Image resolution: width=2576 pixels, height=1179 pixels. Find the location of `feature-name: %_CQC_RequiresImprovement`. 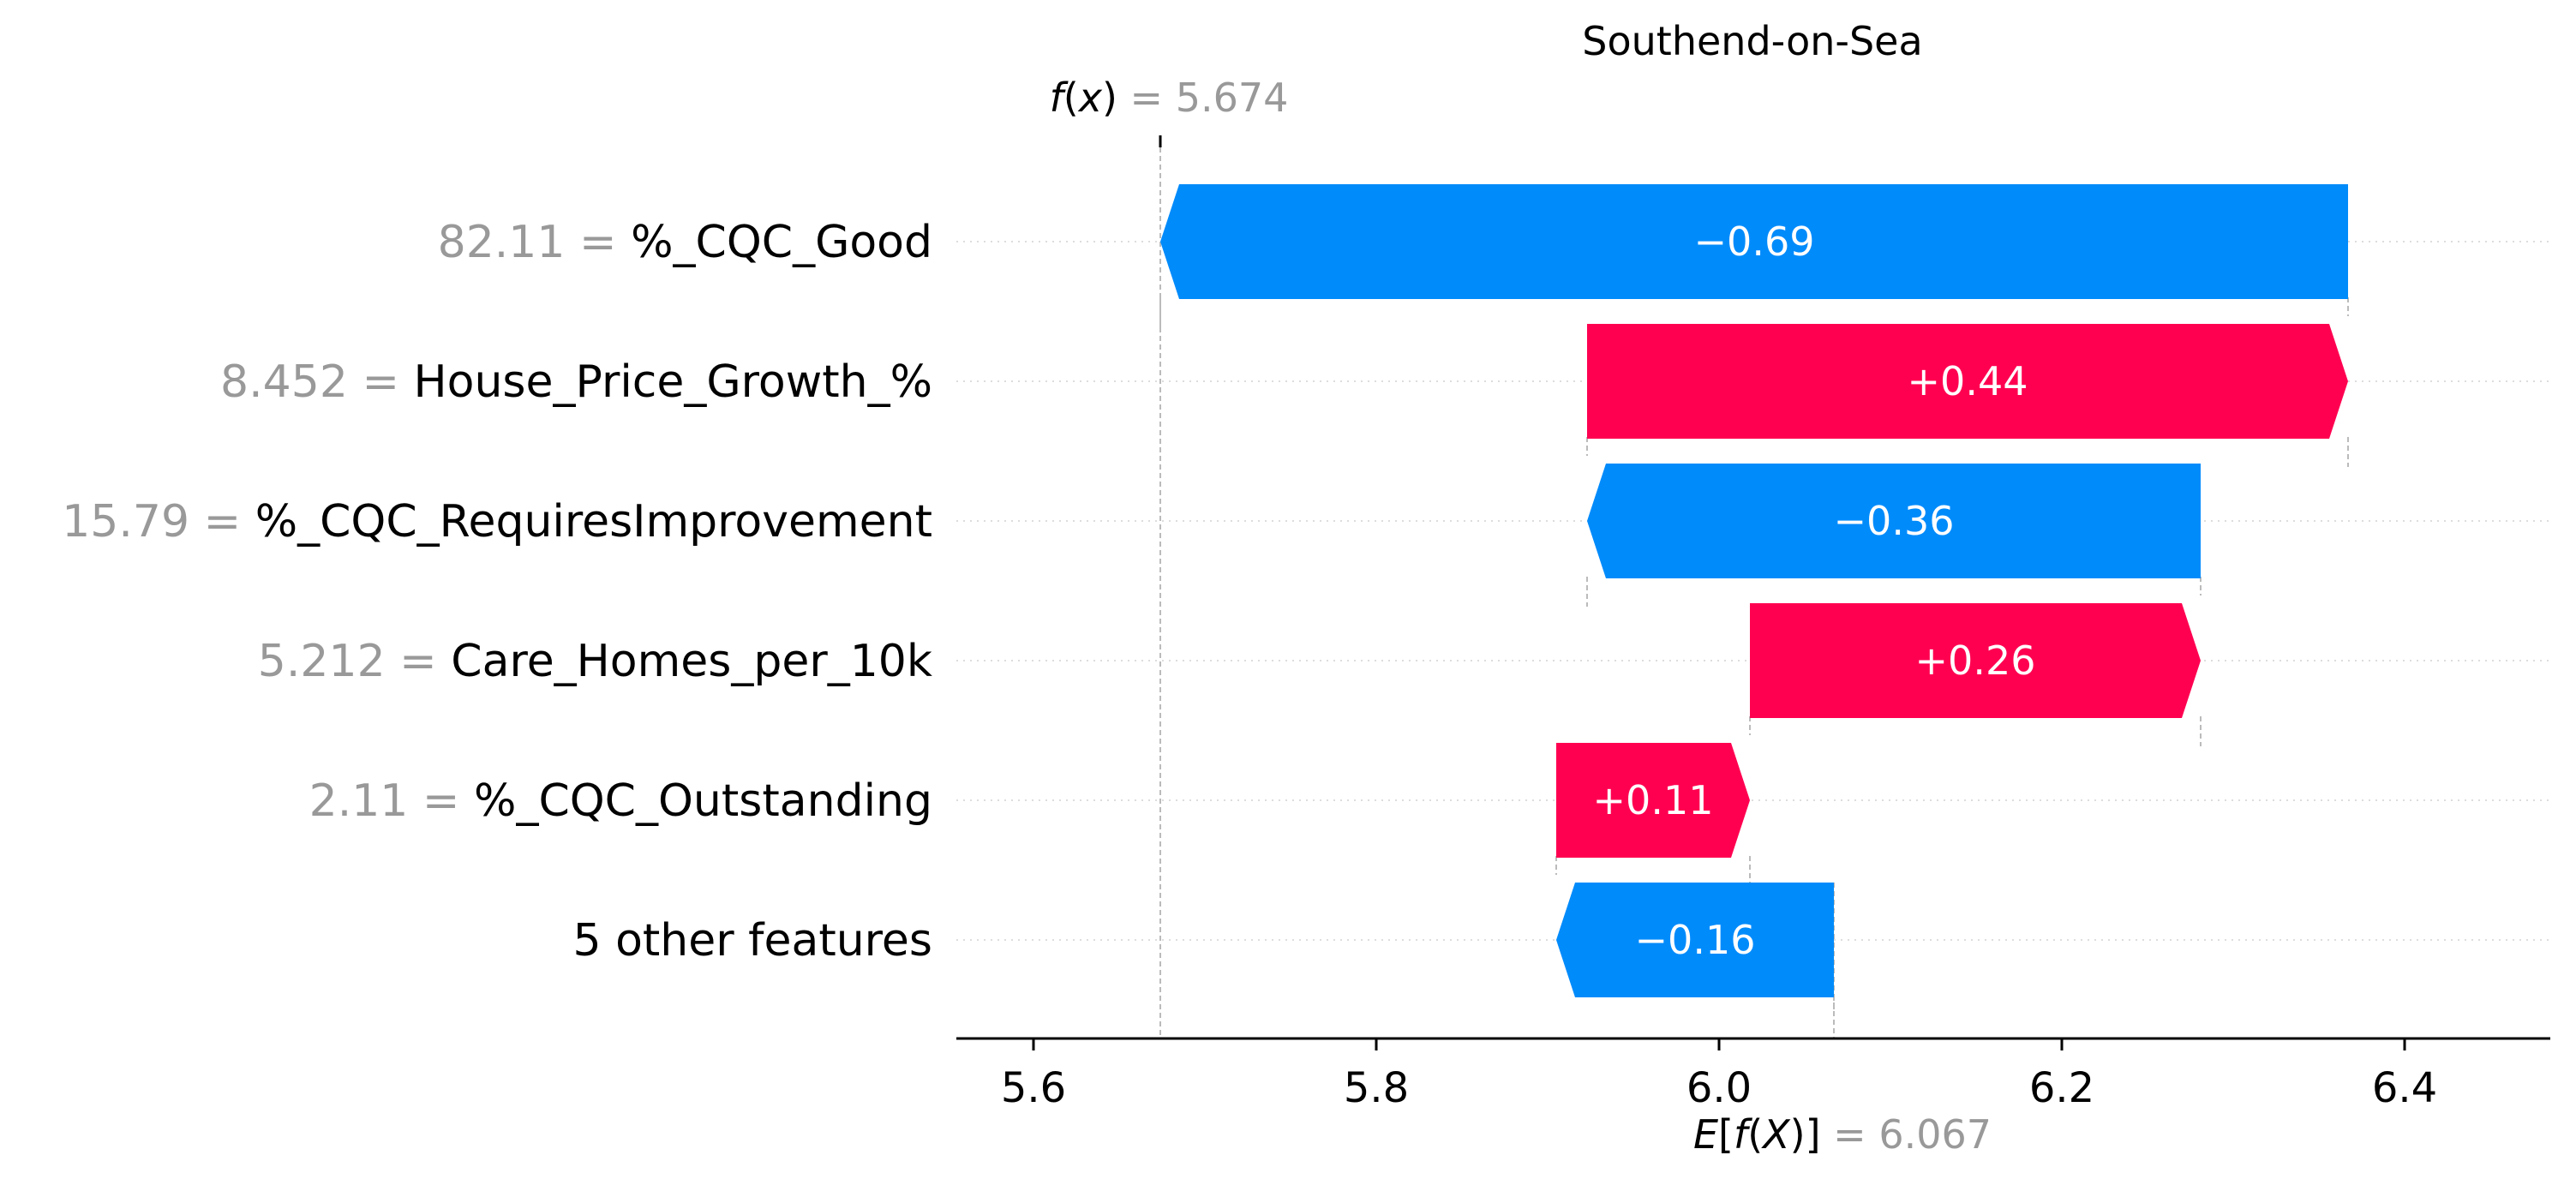

feature-name: %_CQC_RequiresImprovement is located at coordinates (593, 522).